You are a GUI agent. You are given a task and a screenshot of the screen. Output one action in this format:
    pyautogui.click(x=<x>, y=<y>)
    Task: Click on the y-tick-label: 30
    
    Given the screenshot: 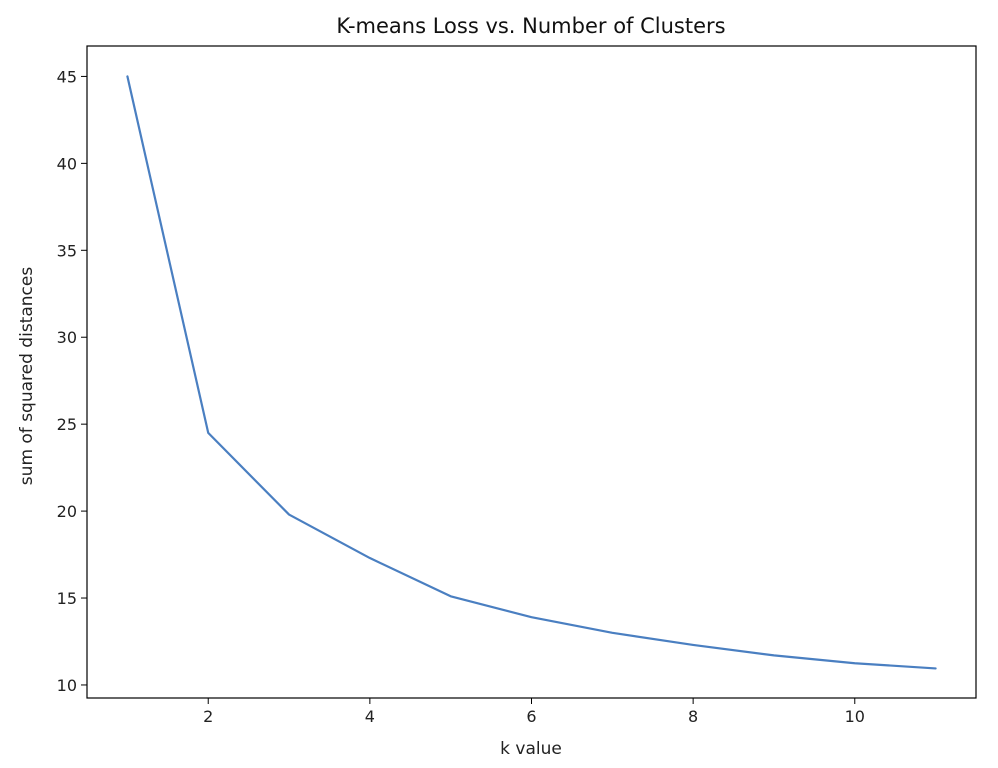 What is the action you would take?
    pyautogui.click(x=67, y=337)
    